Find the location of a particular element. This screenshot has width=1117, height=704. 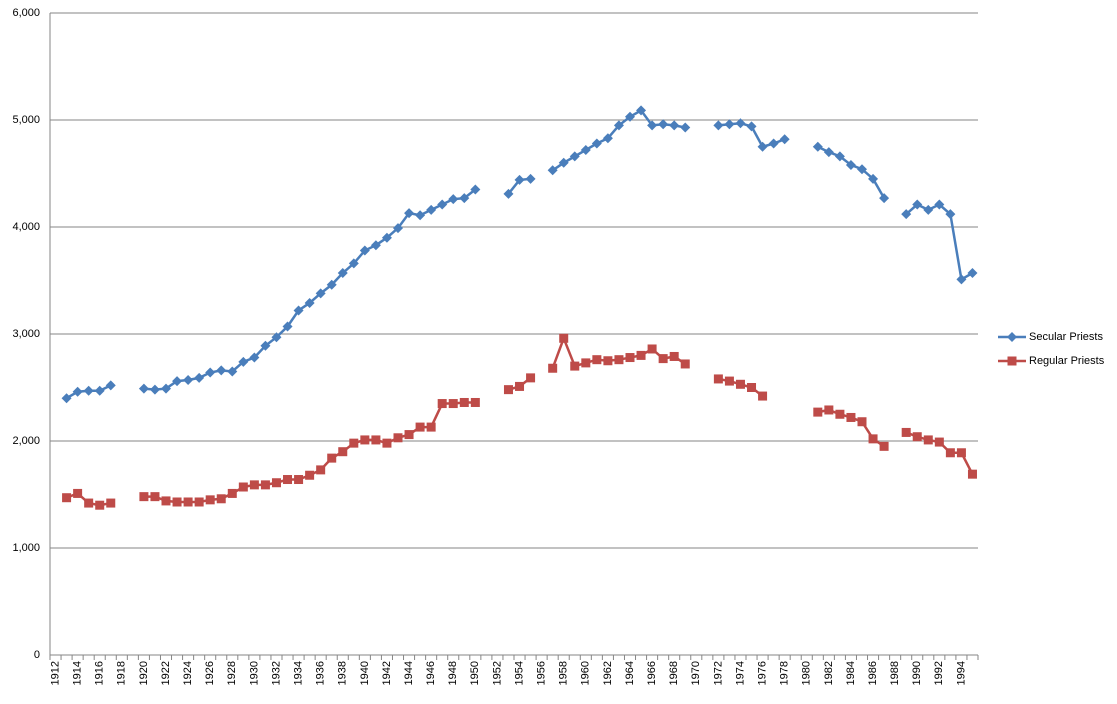

x-tick-label: 1962 is located at coordinates (608, 673).